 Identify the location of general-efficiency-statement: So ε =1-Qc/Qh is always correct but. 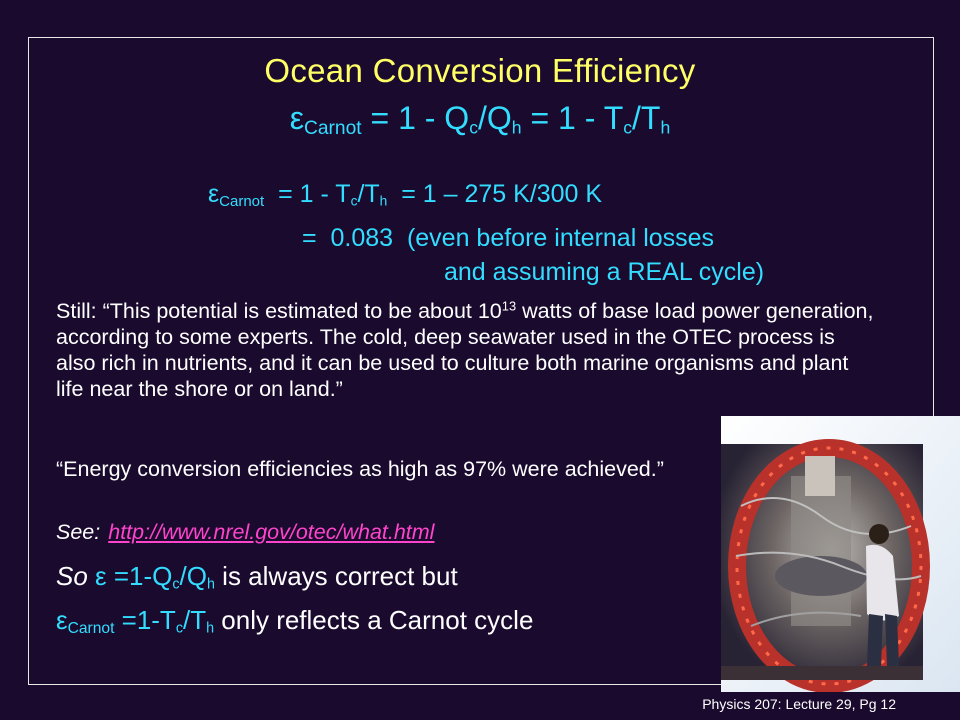
(257, 577).